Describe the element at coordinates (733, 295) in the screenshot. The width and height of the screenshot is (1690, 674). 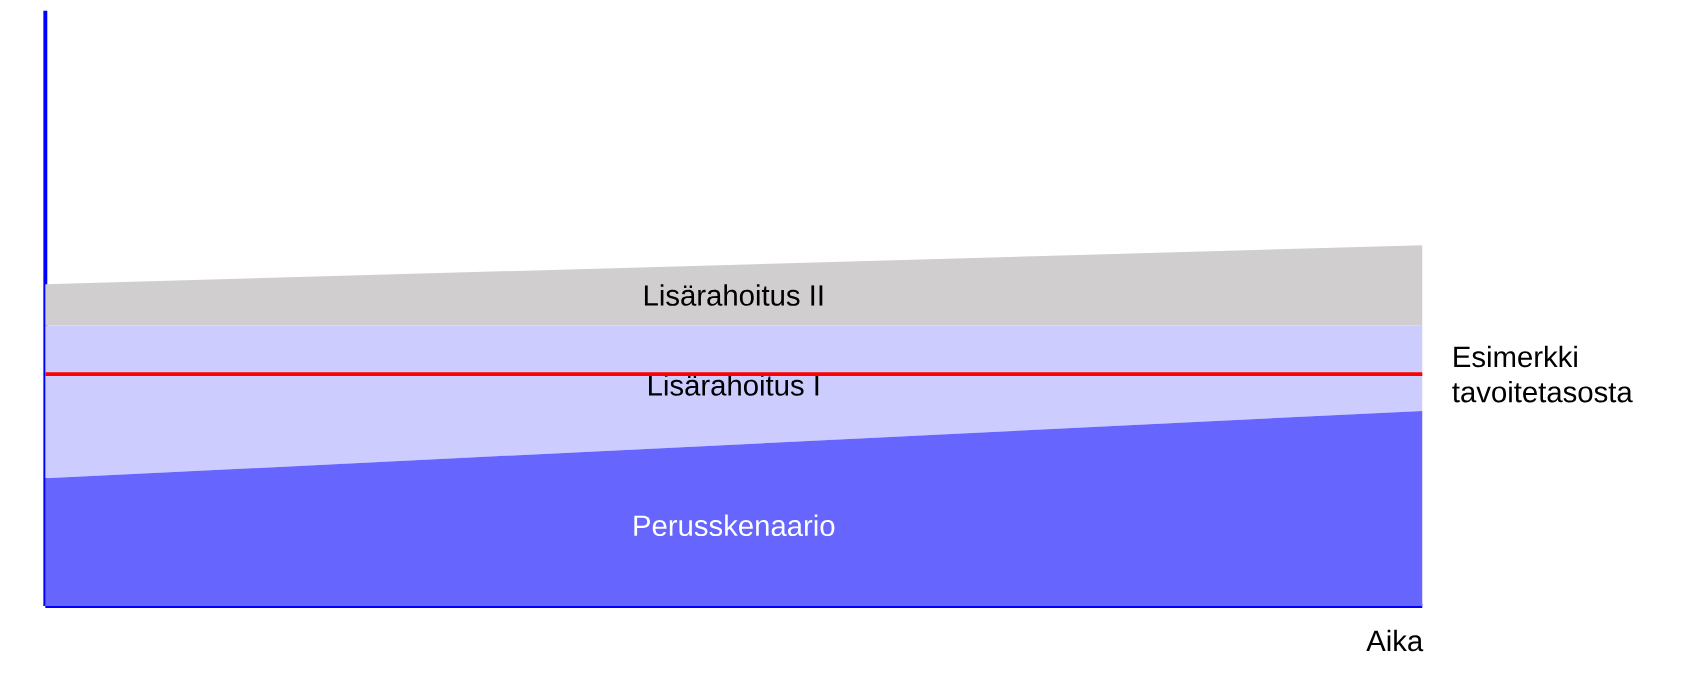
I see `series-label: Lisärahoitus II` at that location.